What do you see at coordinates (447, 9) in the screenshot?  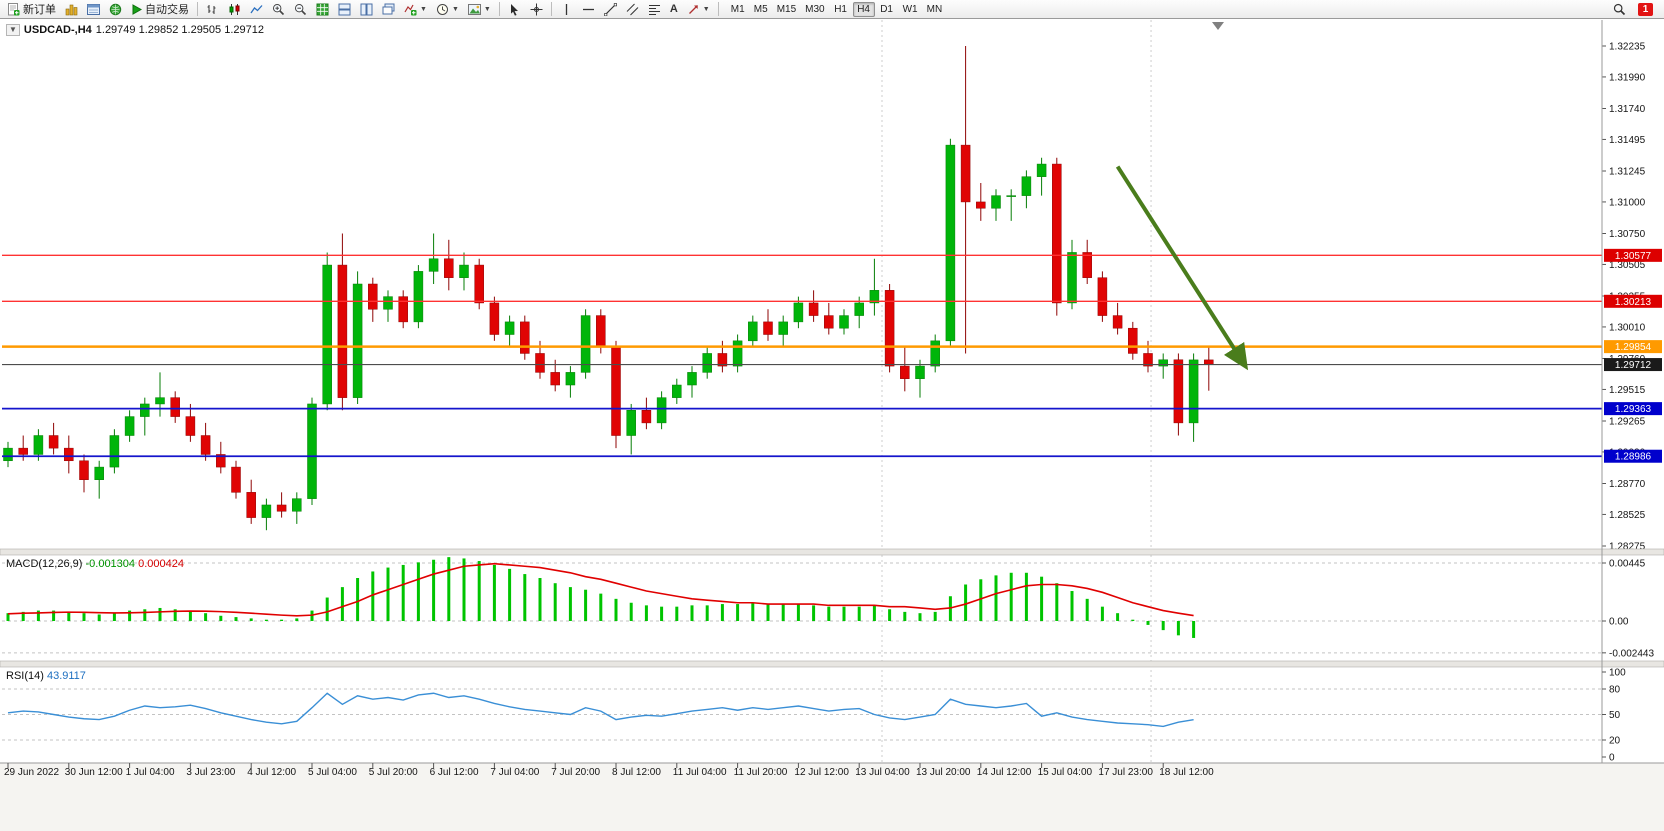 I see `periods-button: ▼` at bounding box center [447, 9].